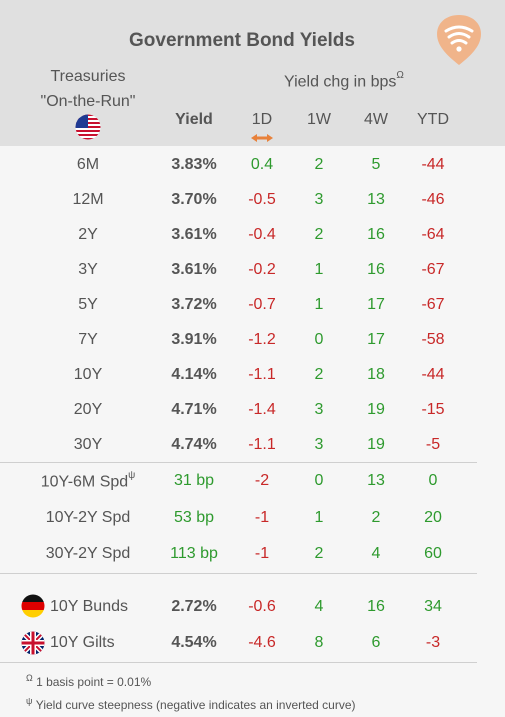 The height and width of the screenshot is (717, 505). What do you see at coordinates (262, 138) in the screenshot?
I see `left-right-arrow-icon` at bounding box center [262, 138].